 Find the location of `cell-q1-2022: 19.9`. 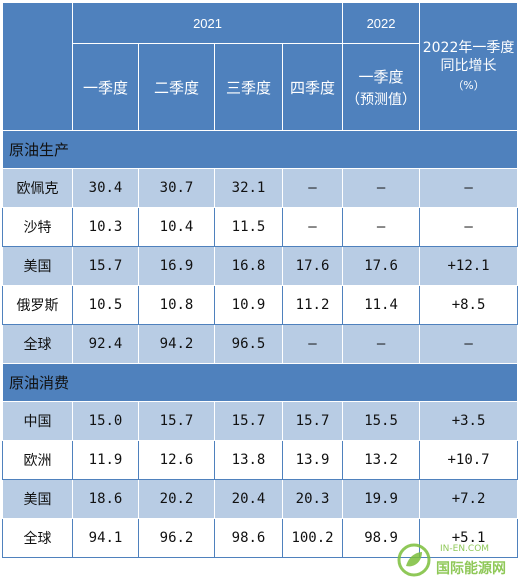

cell-q1-2022: 19.9 is located at coordinates (381, 499).